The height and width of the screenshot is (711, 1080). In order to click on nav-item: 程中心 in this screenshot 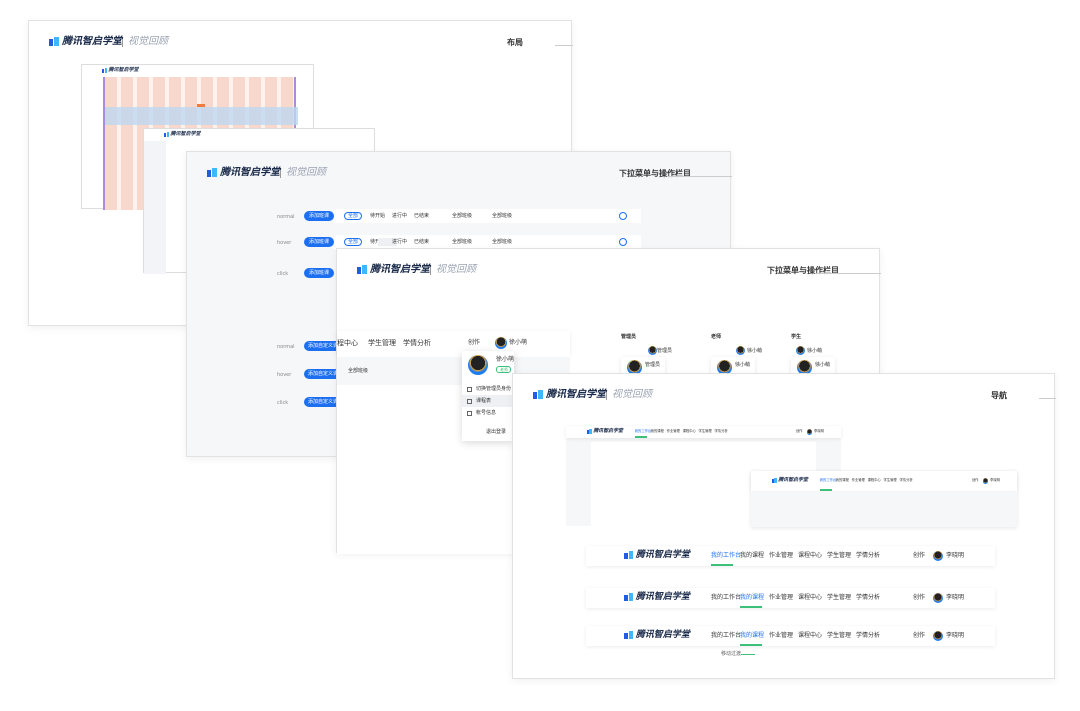, I will do `click(347, 343)`.